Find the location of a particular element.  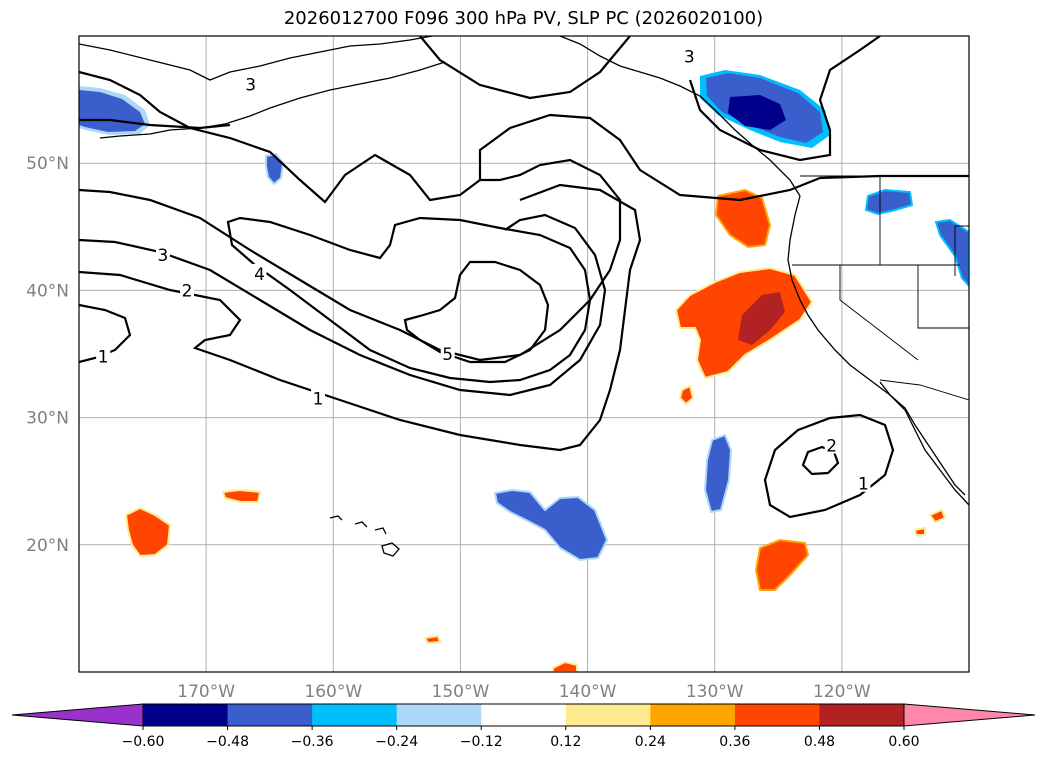

coastline-alaska is located at coordinates (256, 58).